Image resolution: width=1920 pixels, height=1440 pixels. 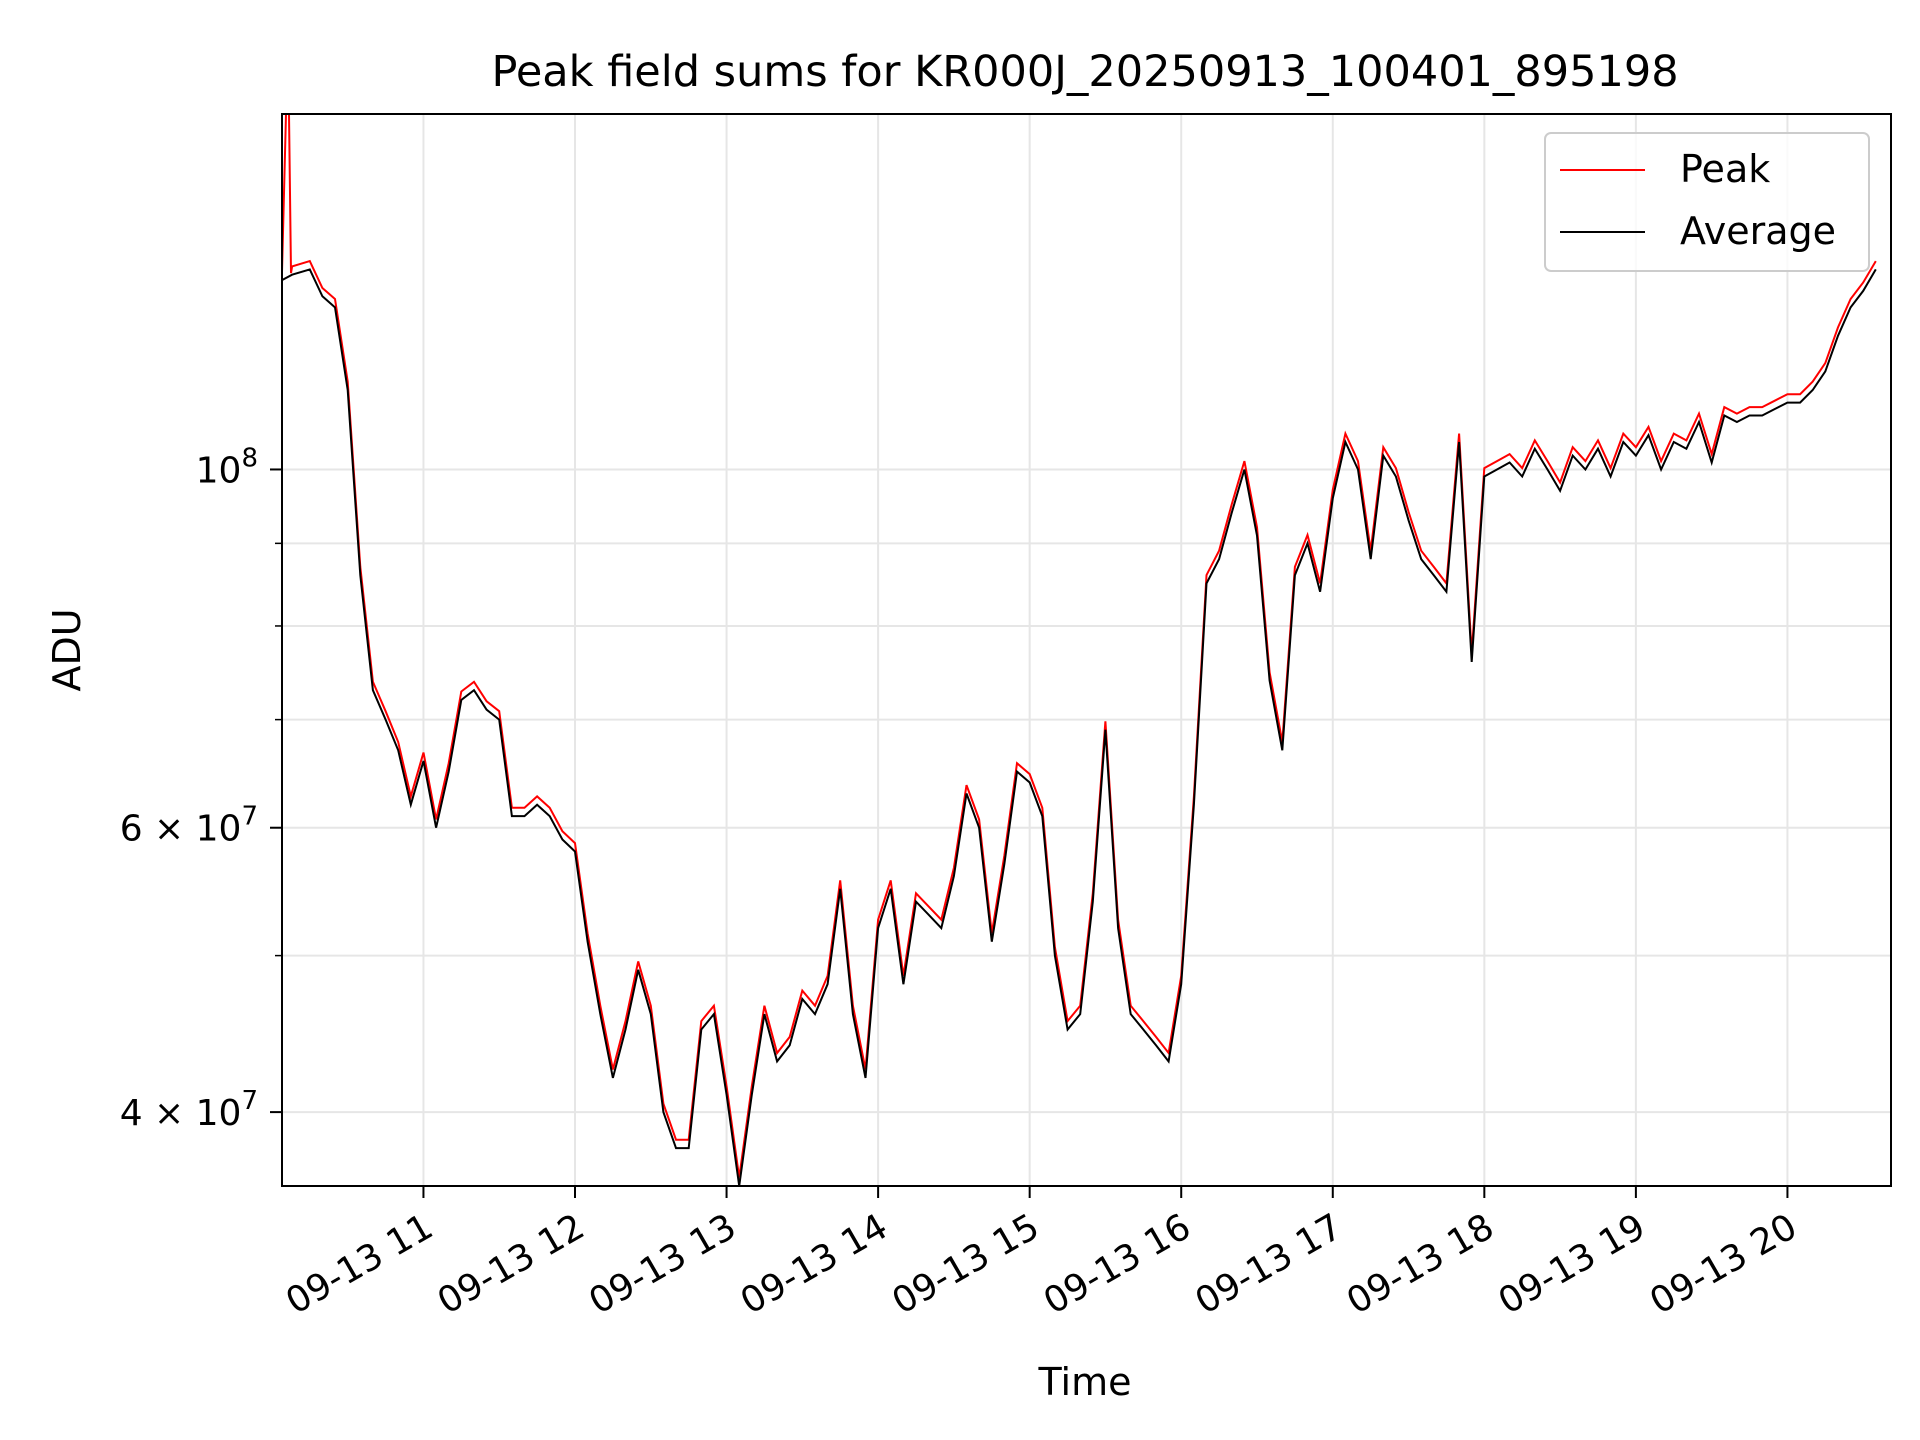 I want to click on y-tick-label: 6 × 107, so click(x=189, y=826).